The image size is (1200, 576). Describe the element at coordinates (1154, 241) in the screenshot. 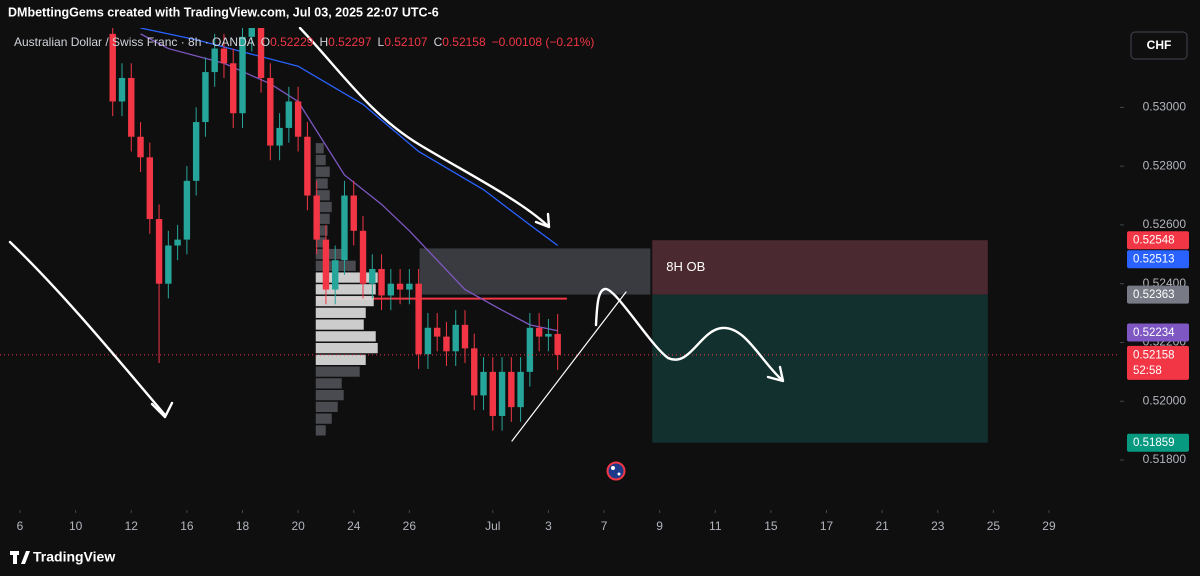

I see `price-tag-label: 0.52548` at that location.